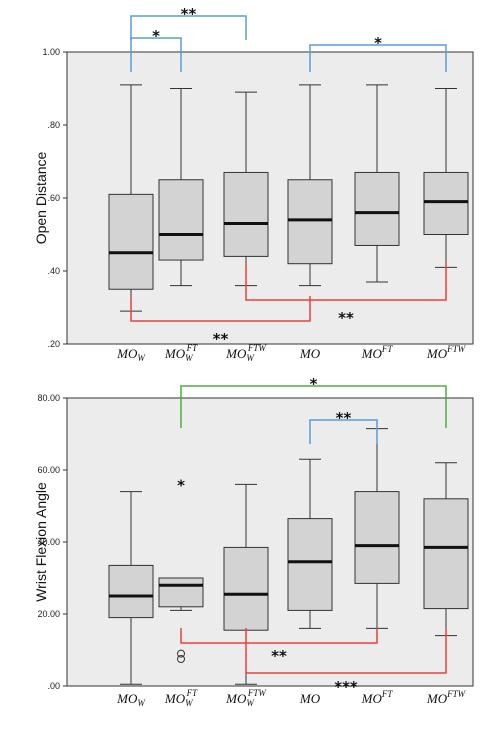 This screenshot has width=500, height=750. I want to click on y-axis-label: Open Distance, so click(41, 197).